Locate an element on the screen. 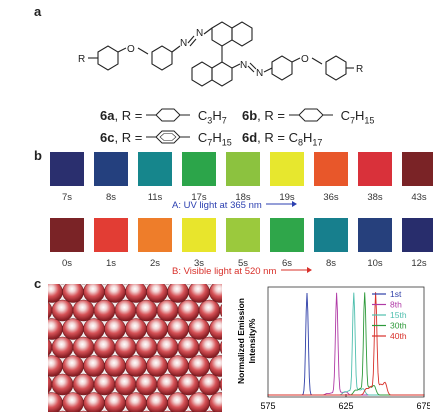 This screenshot has width=433, height=417. legend-label: 40th is located at coordinates (398, 336).